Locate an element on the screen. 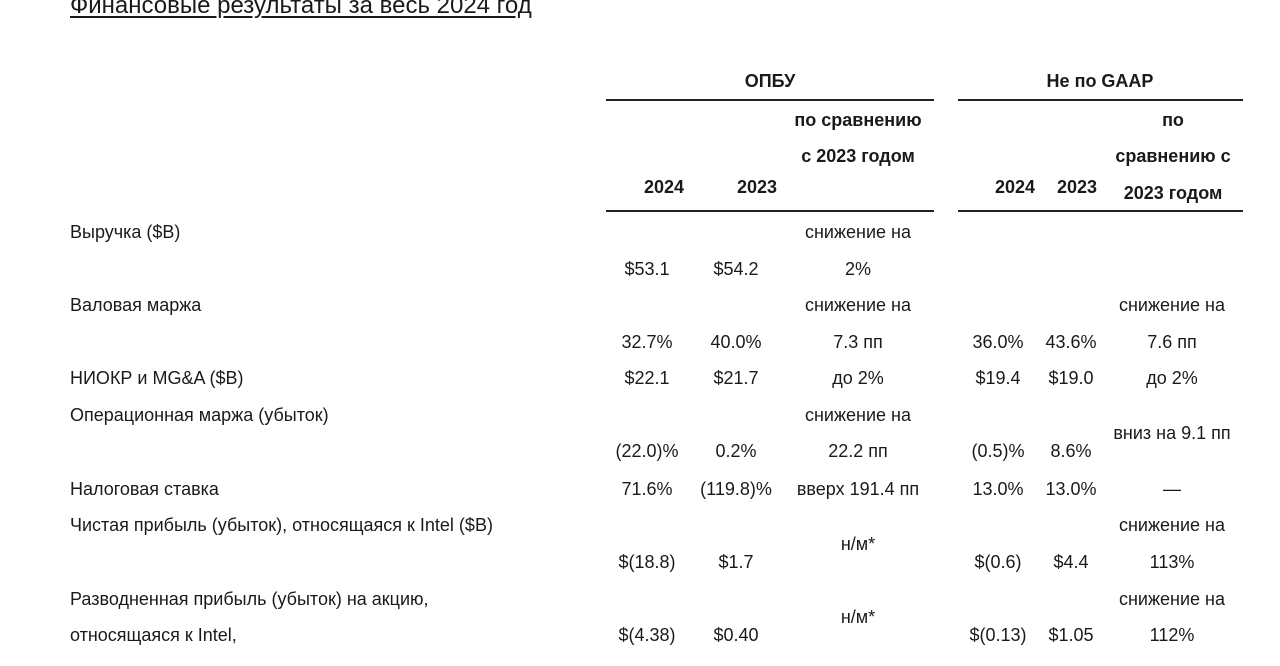  nongaap-year-2023-header: 2023 is located at coordinates (1077, 187).